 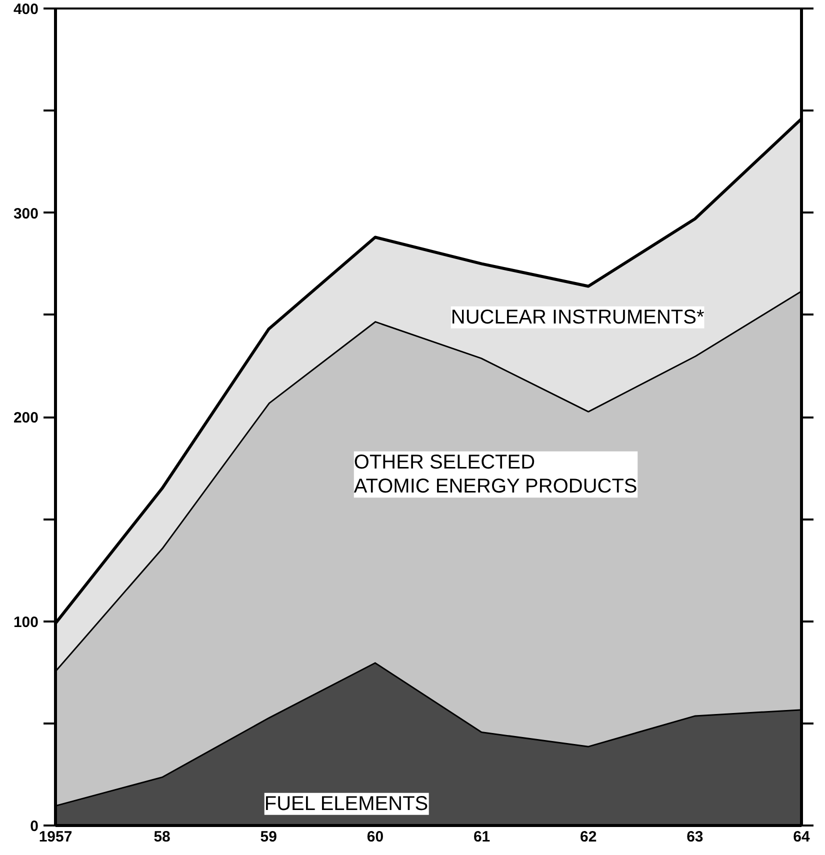 What do you see at coordinates (268, 837) in the screenshot?
I see `x-tick-label: 59` at bounding box center [268, 837].